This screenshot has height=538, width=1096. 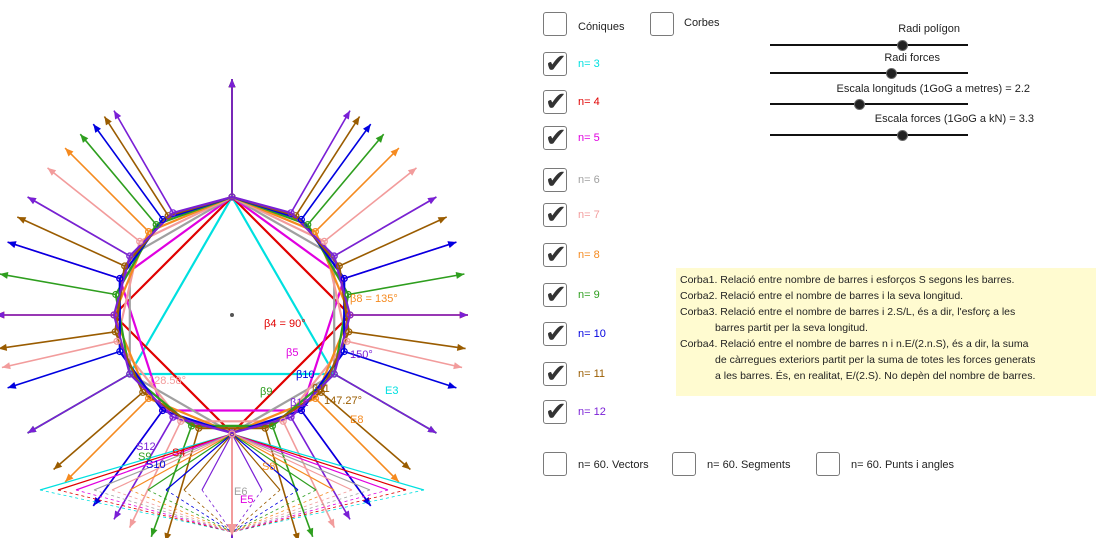 I want to click on segments-60-checkbox, so click(x=684, y=464).